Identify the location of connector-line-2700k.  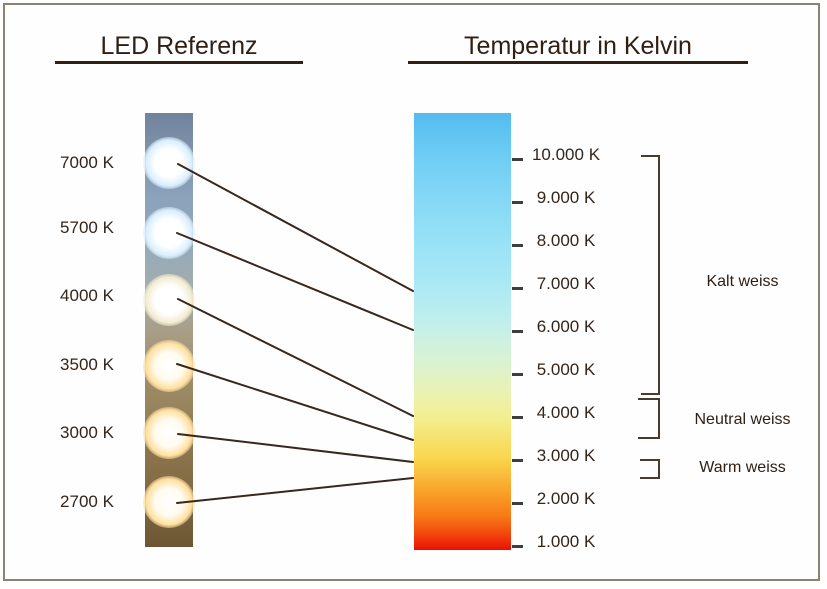
(295, 490).